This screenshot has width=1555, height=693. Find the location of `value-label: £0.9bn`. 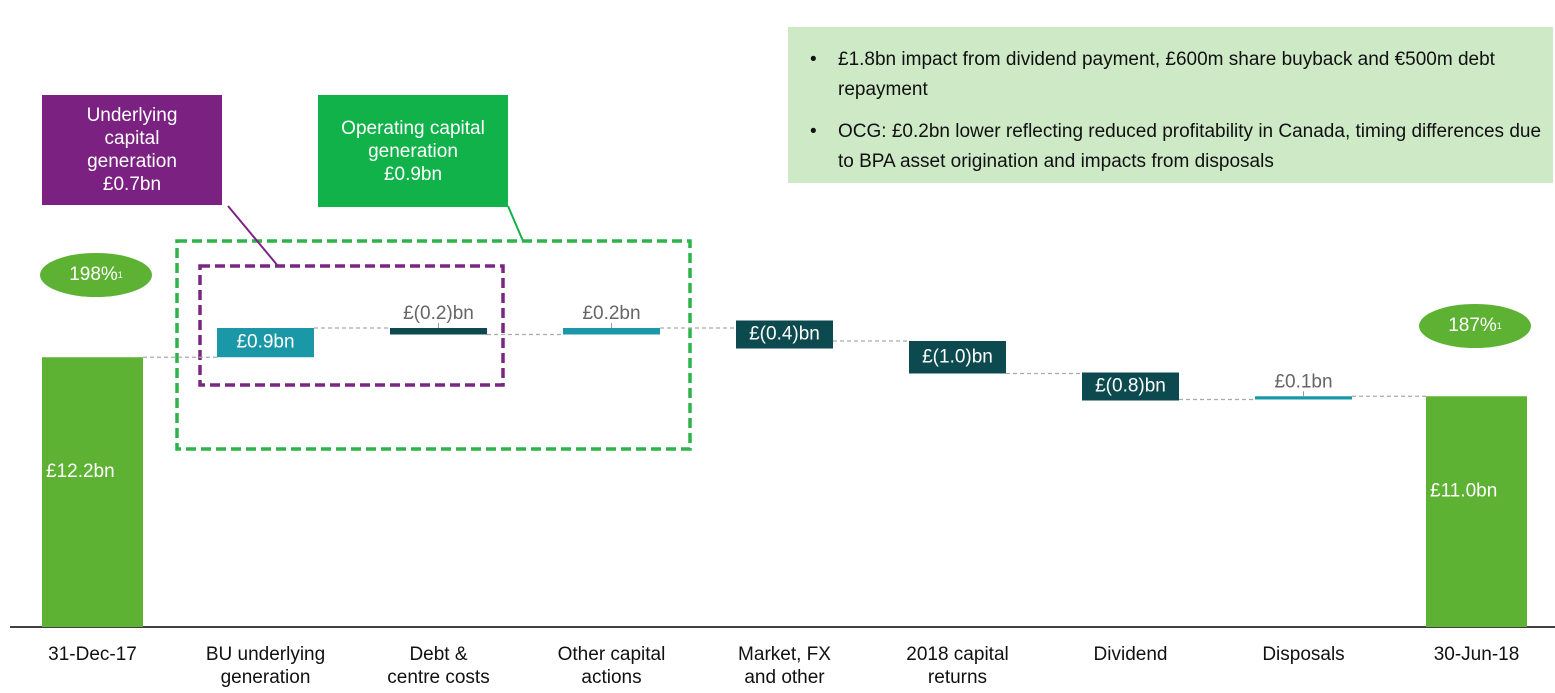

value-label: £0.9bn is located at coordinates (265, 342).